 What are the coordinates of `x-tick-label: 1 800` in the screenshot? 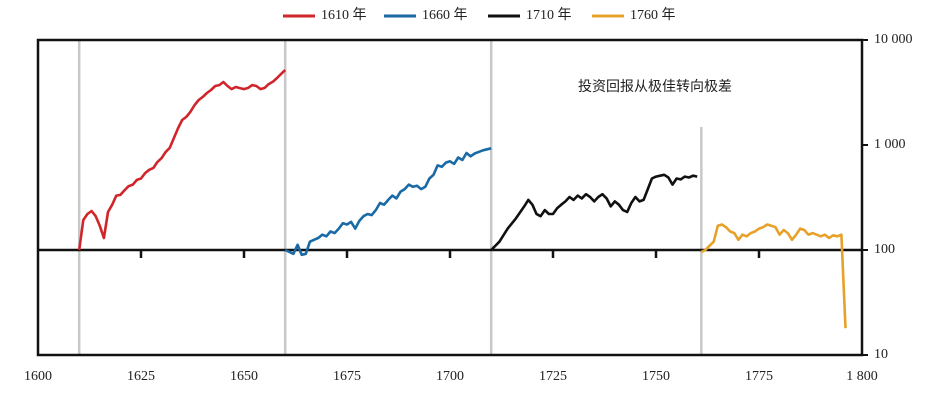 It's located at (862, 376).